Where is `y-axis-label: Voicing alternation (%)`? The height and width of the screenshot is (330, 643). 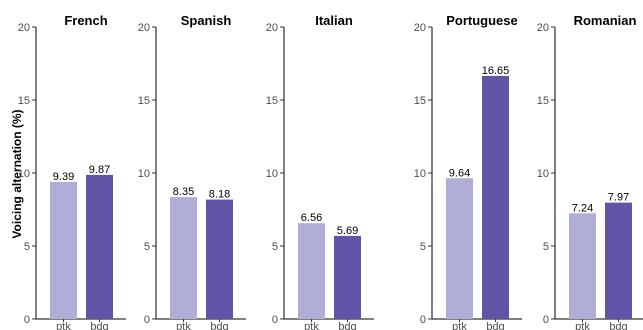
y-axis-label: Voicing alternation (%) is located at coordinates (17, 173).